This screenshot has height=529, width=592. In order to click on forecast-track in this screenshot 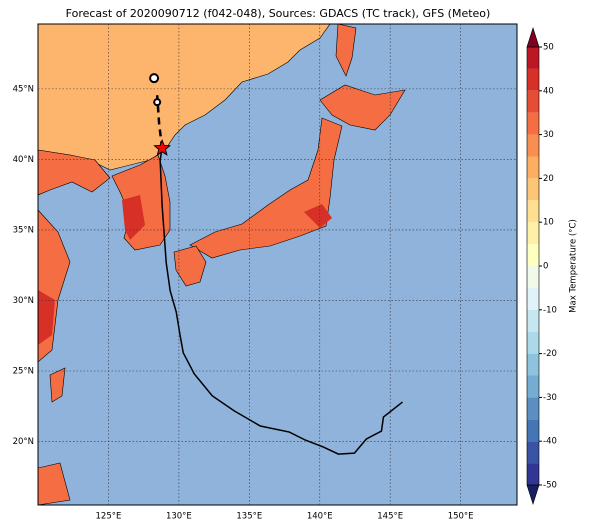, I will do `click(159, 122)`.